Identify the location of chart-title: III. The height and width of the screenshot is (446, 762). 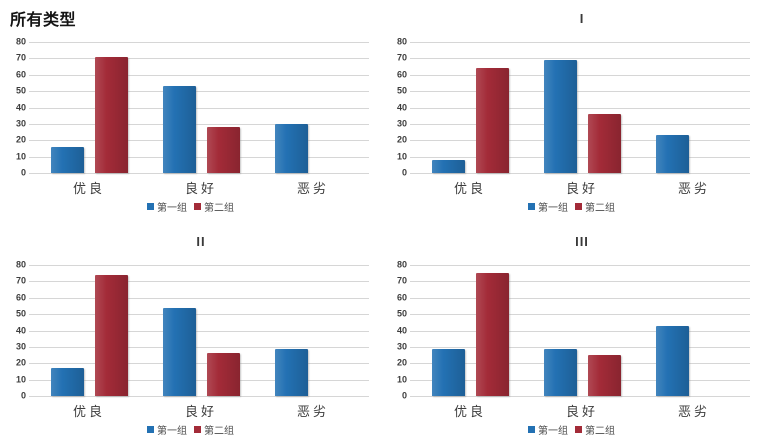
(582, 241).